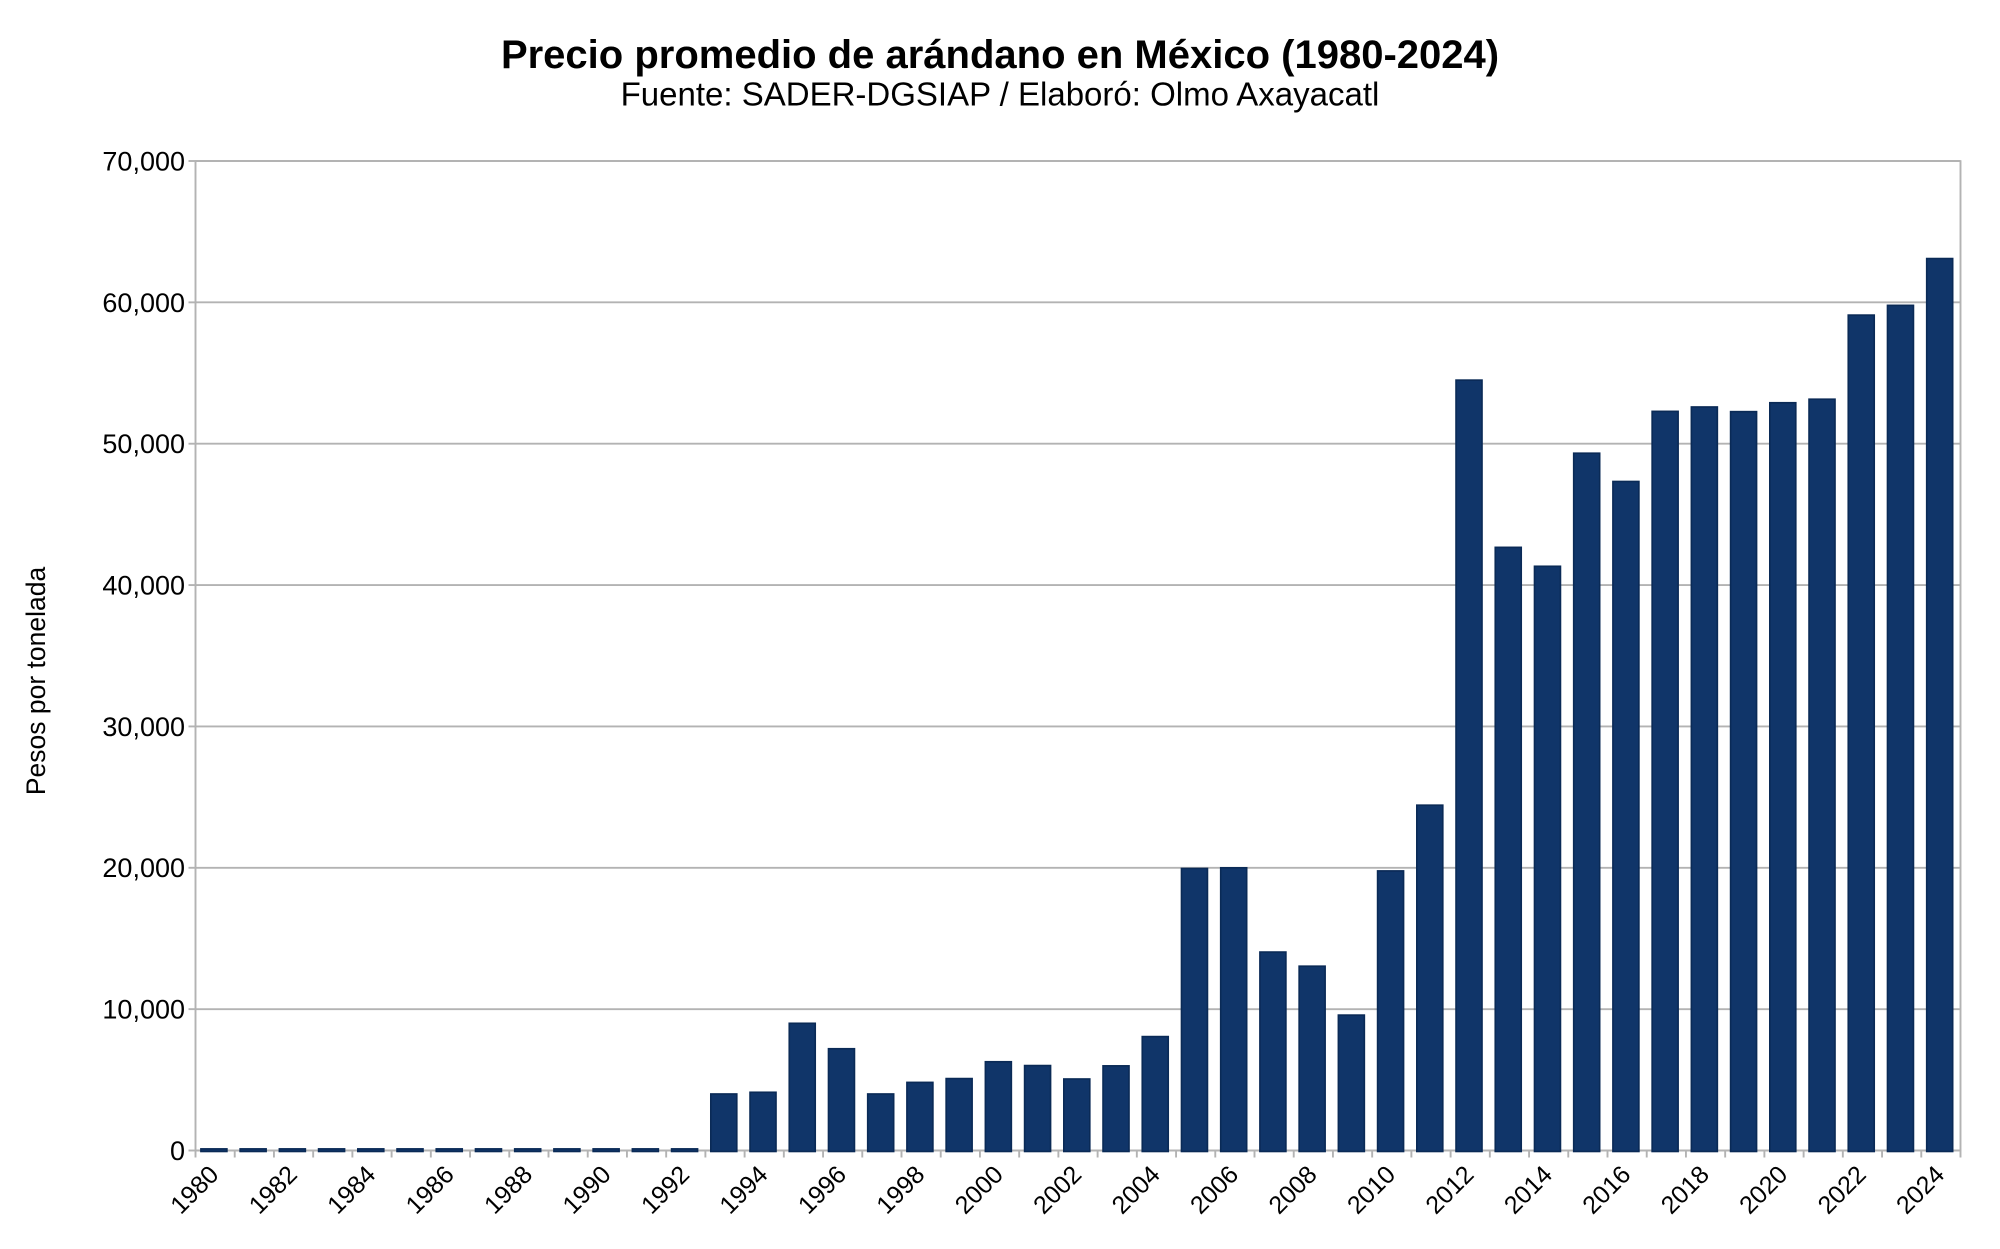  I want to click on svg-text: 70,000, so click(143, 161).